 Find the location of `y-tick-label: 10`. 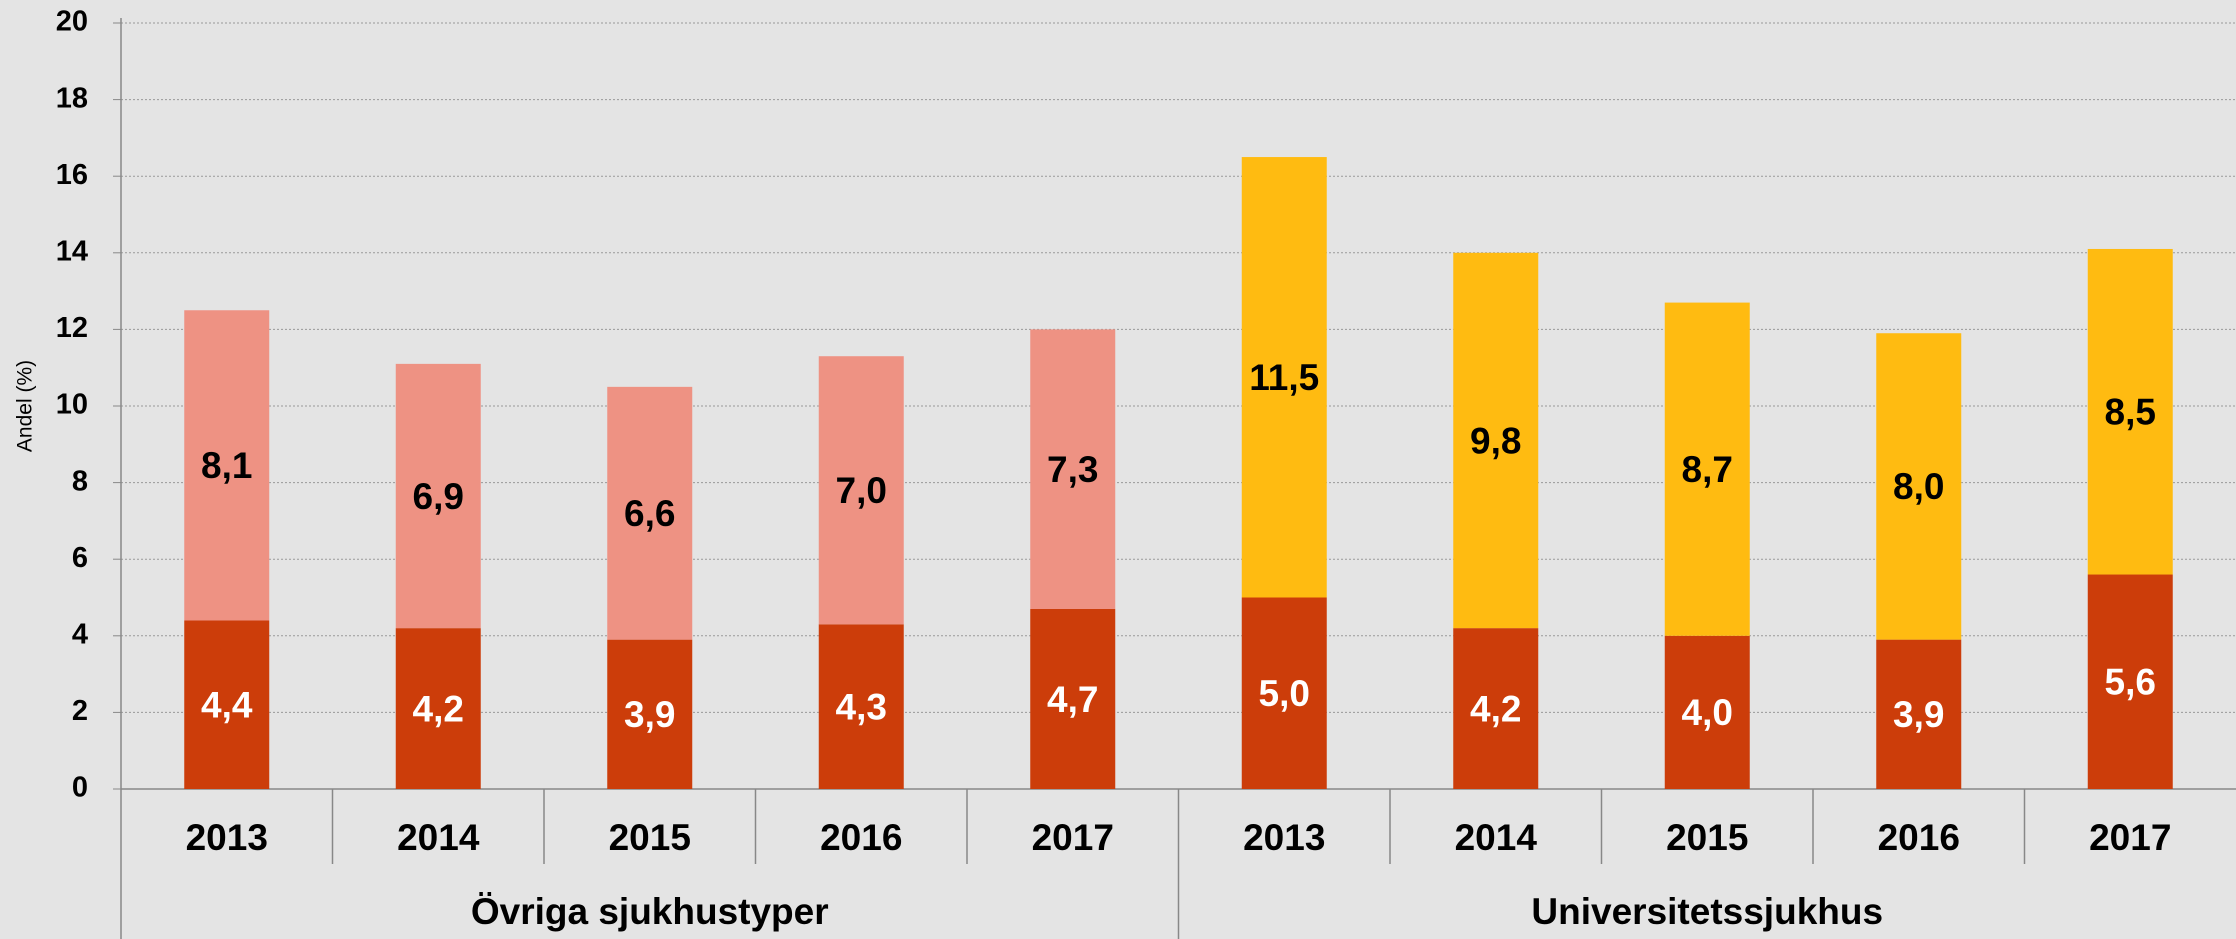

y-tick-label: 10 is located at coordinates (72, 405).